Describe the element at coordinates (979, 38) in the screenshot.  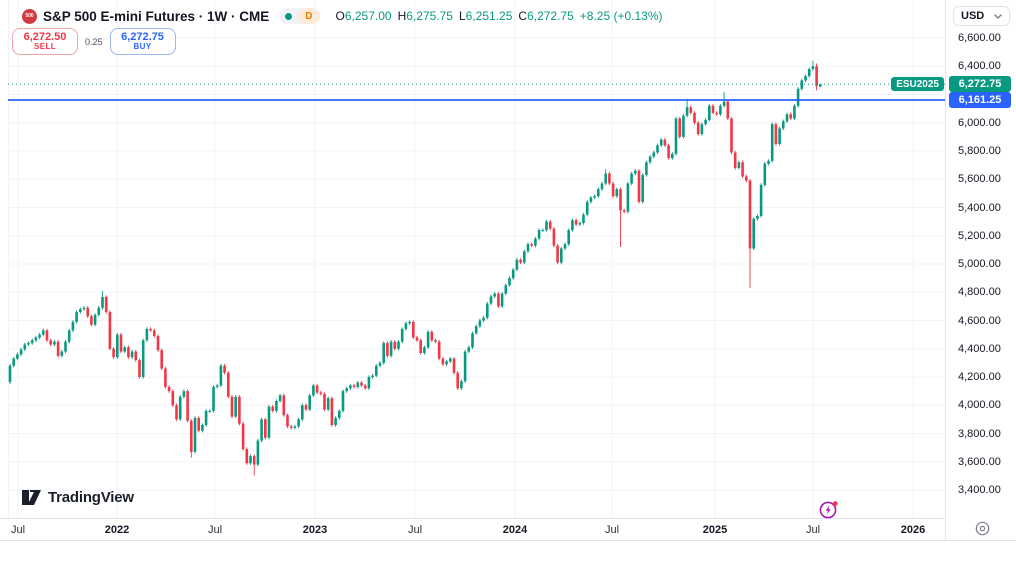
I see `price-tick-label: 6,600.00` at that location.